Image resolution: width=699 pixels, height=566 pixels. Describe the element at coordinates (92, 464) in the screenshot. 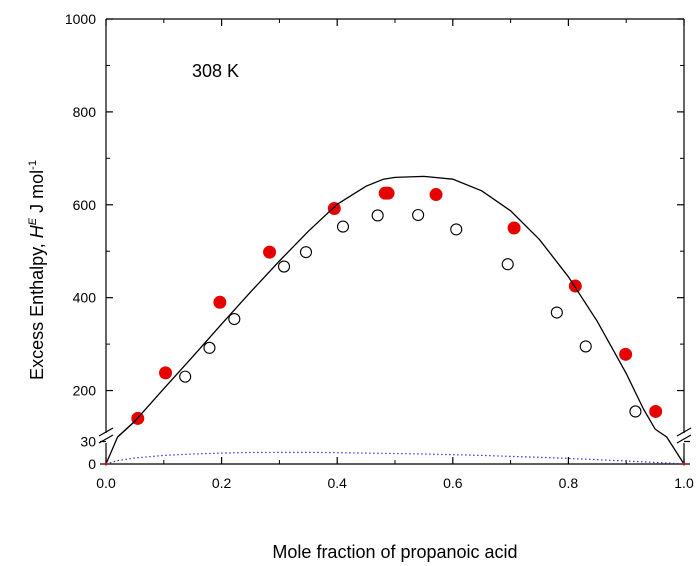

I see `y-lower-tick-label: 0` at that location.